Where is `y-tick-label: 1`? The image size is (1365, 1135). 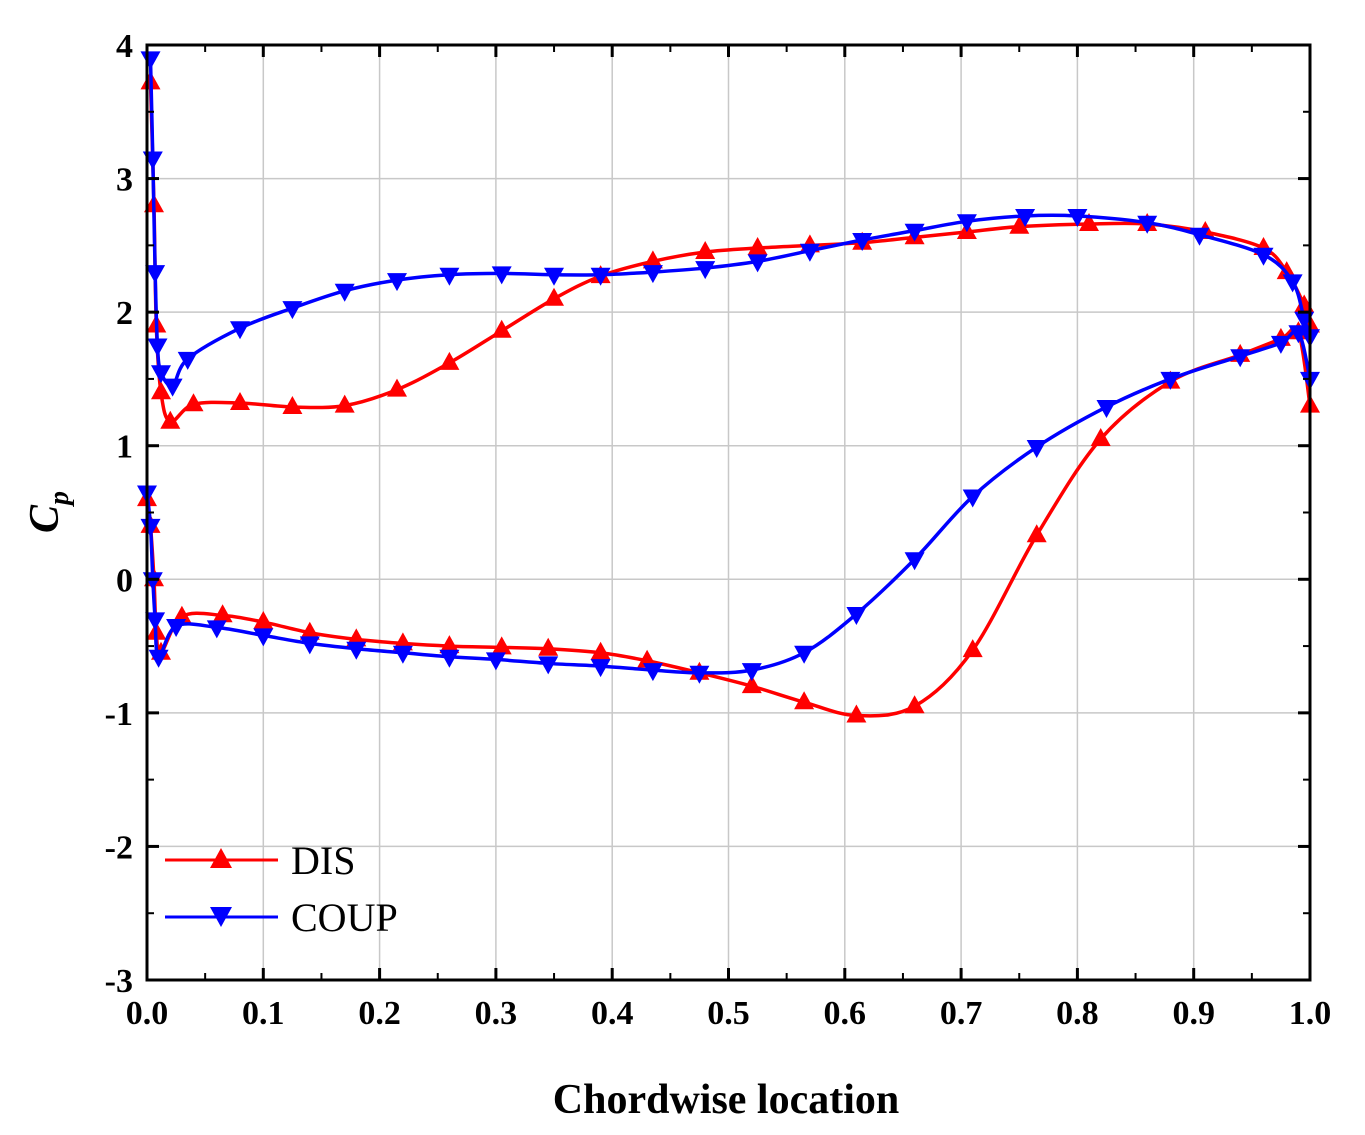 y-tick-label: 1 is located at coordinates (124, 447).